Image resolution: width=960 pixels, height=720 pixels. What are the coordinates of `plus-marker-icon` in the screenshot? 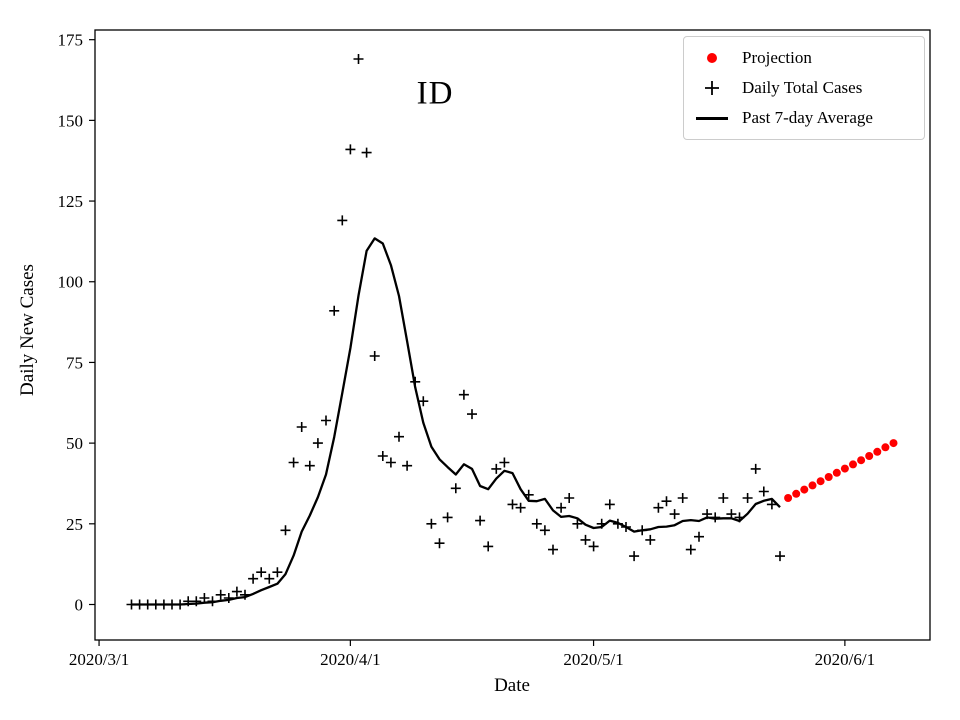 It's located at (712, 88).